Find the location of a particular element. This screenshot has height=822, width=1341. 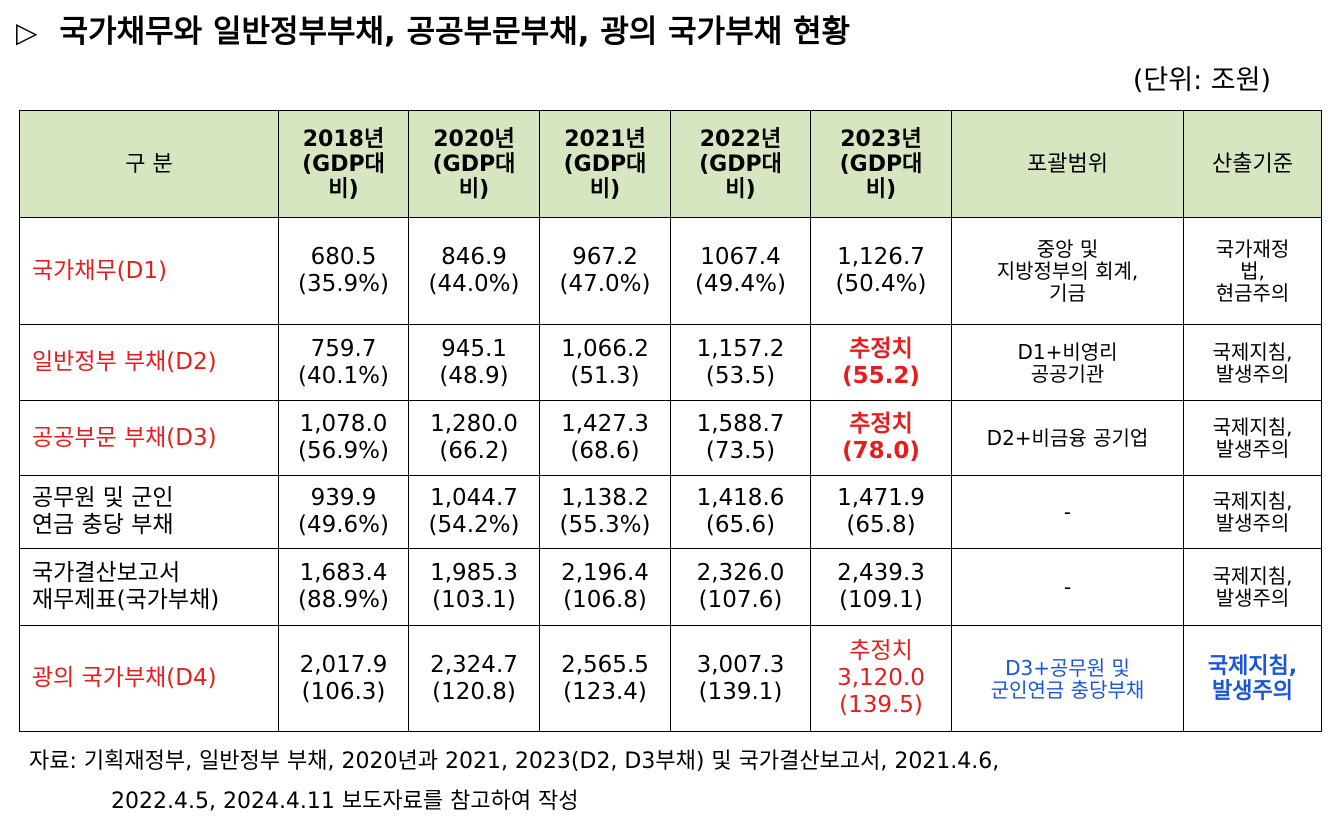

value-cell: 2,439.3 (109.1) is located at coordinates (881, 587).